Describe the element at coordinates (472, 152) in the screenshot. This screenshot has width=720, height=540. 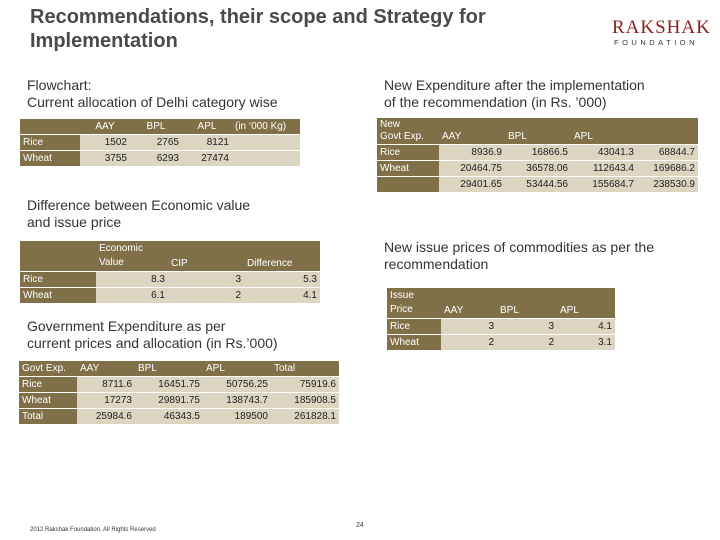
I see `table-cell: 8936.9` at that location.